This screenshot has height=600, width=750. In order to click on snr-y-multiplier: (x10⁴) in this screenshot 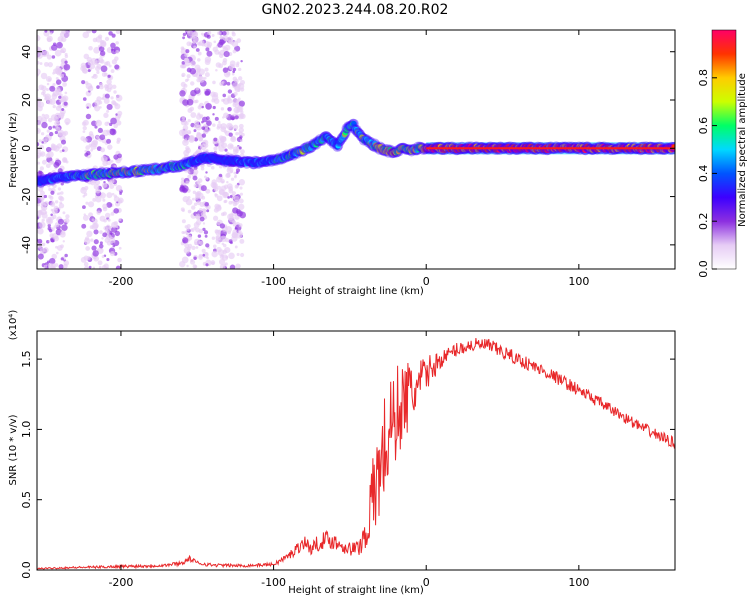, I will do `click(13, 325)`.